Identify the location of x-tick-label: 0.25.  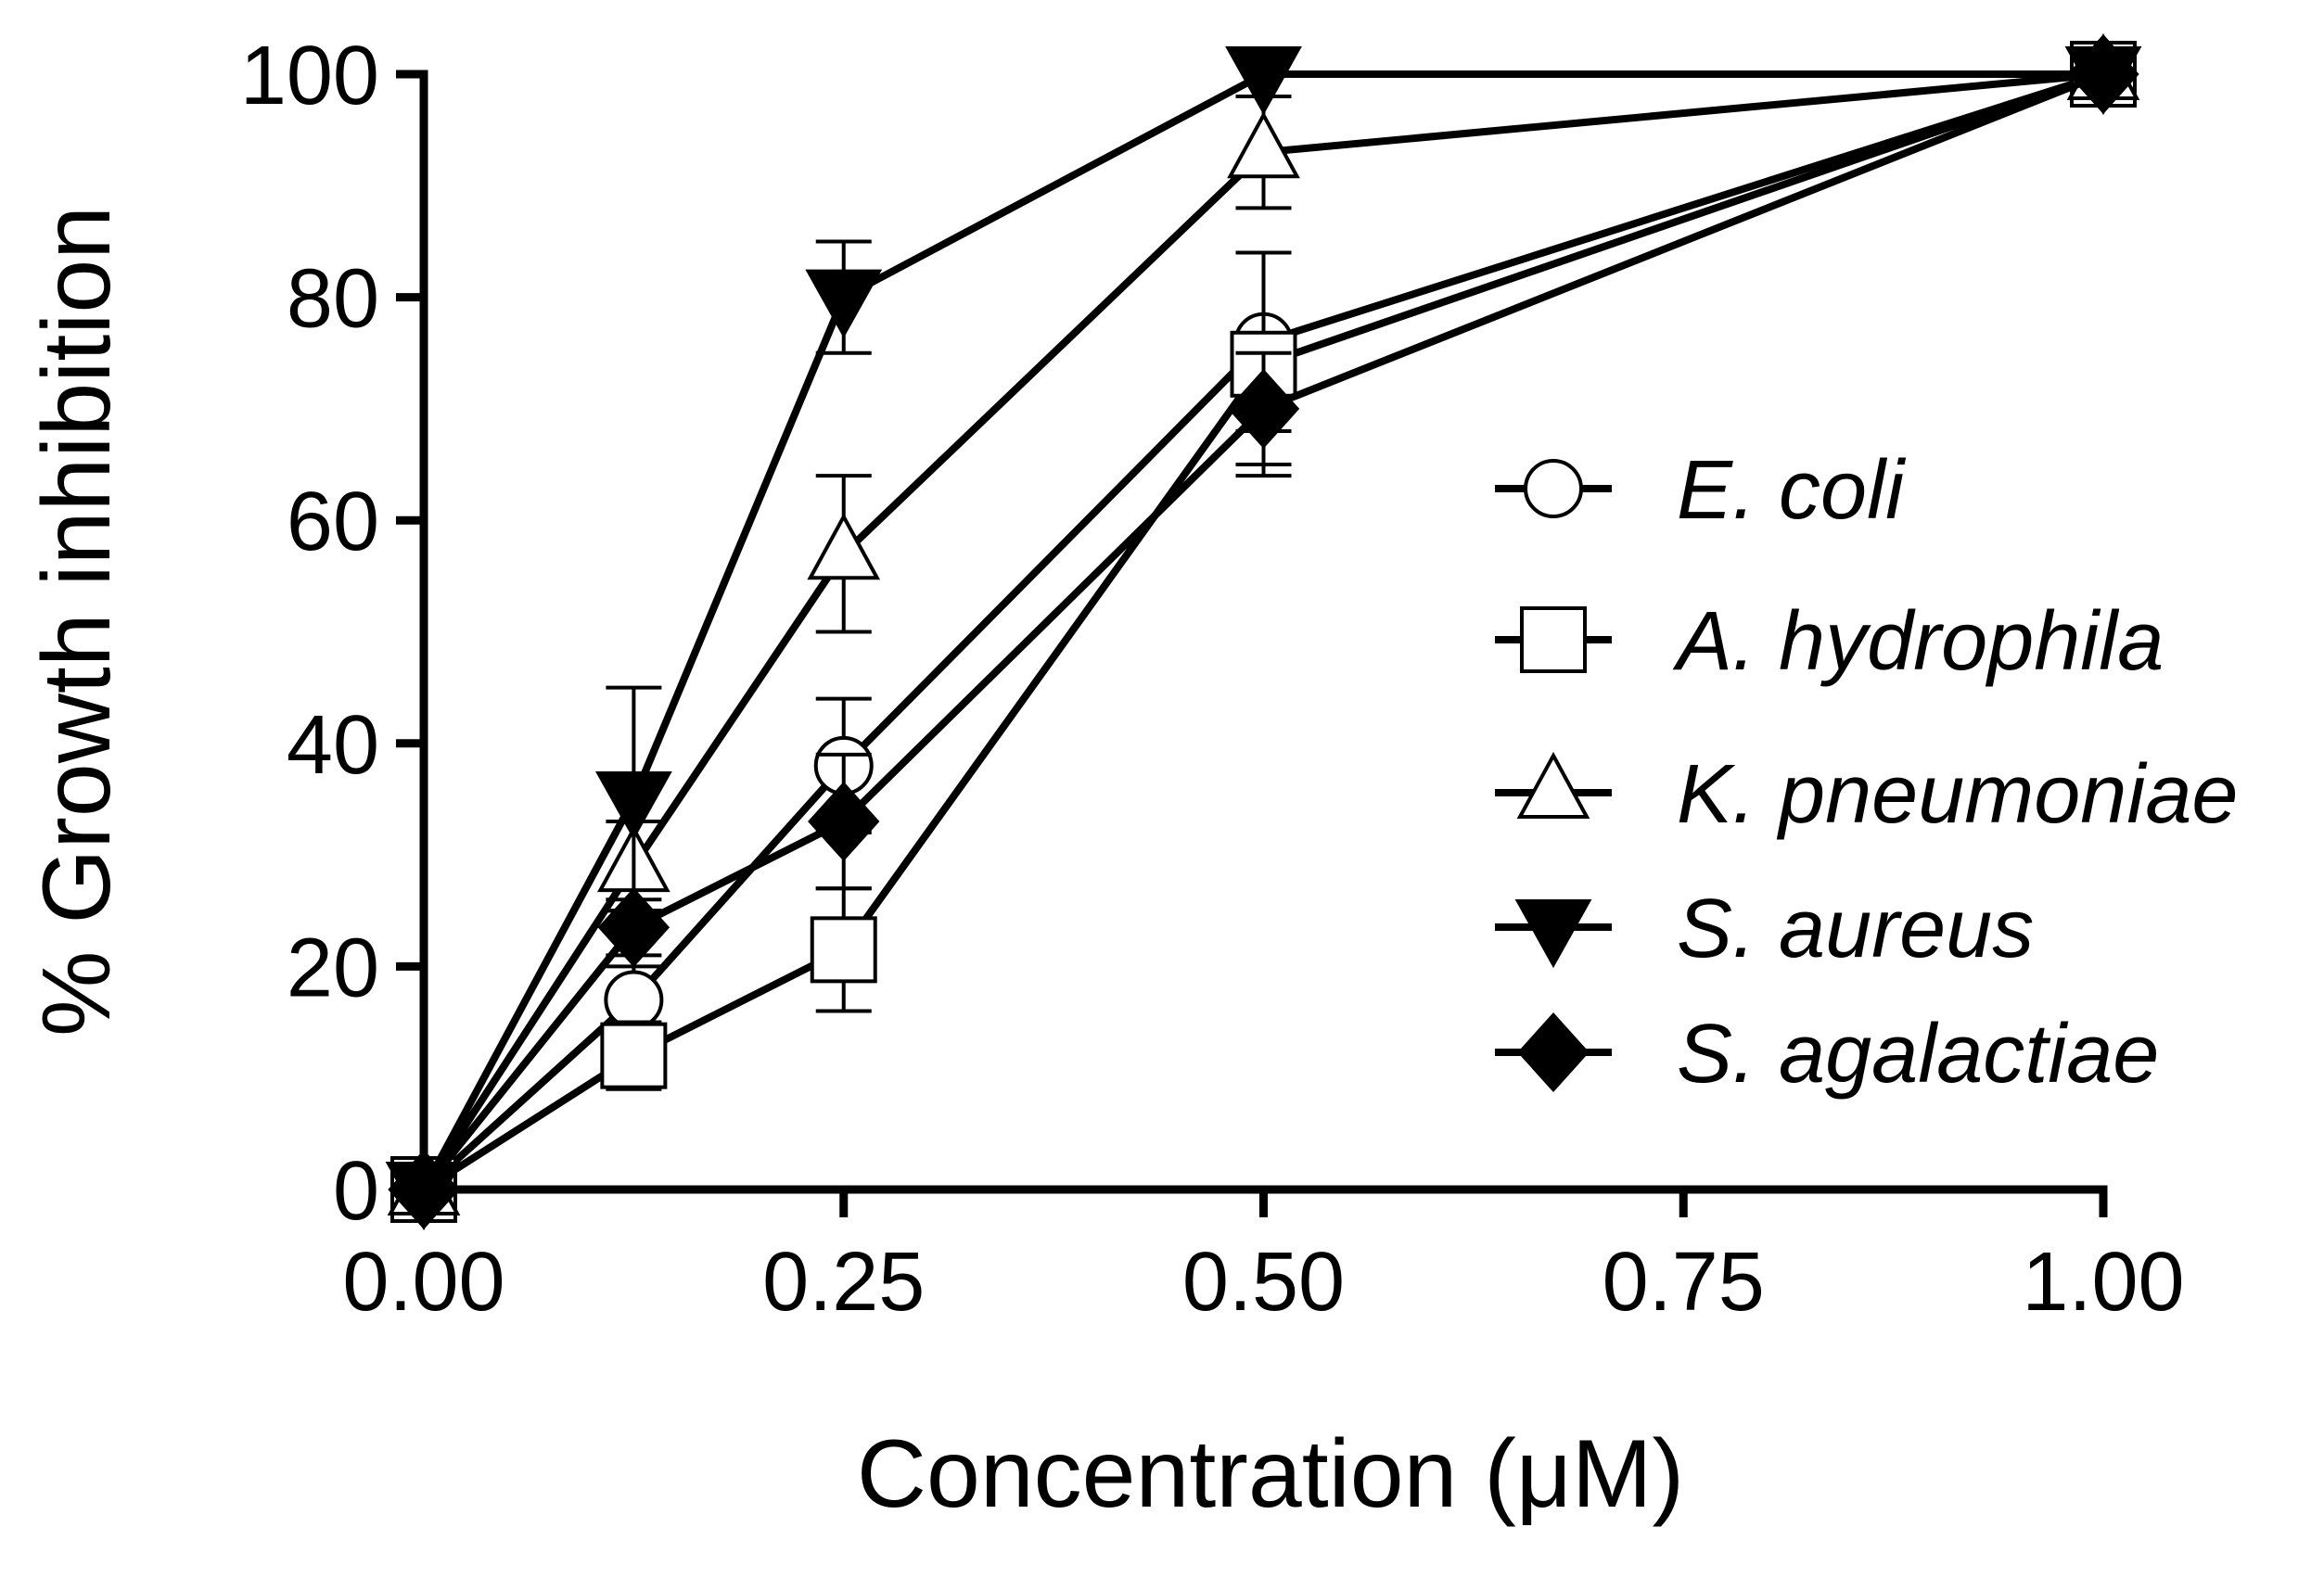
(843, 1282).